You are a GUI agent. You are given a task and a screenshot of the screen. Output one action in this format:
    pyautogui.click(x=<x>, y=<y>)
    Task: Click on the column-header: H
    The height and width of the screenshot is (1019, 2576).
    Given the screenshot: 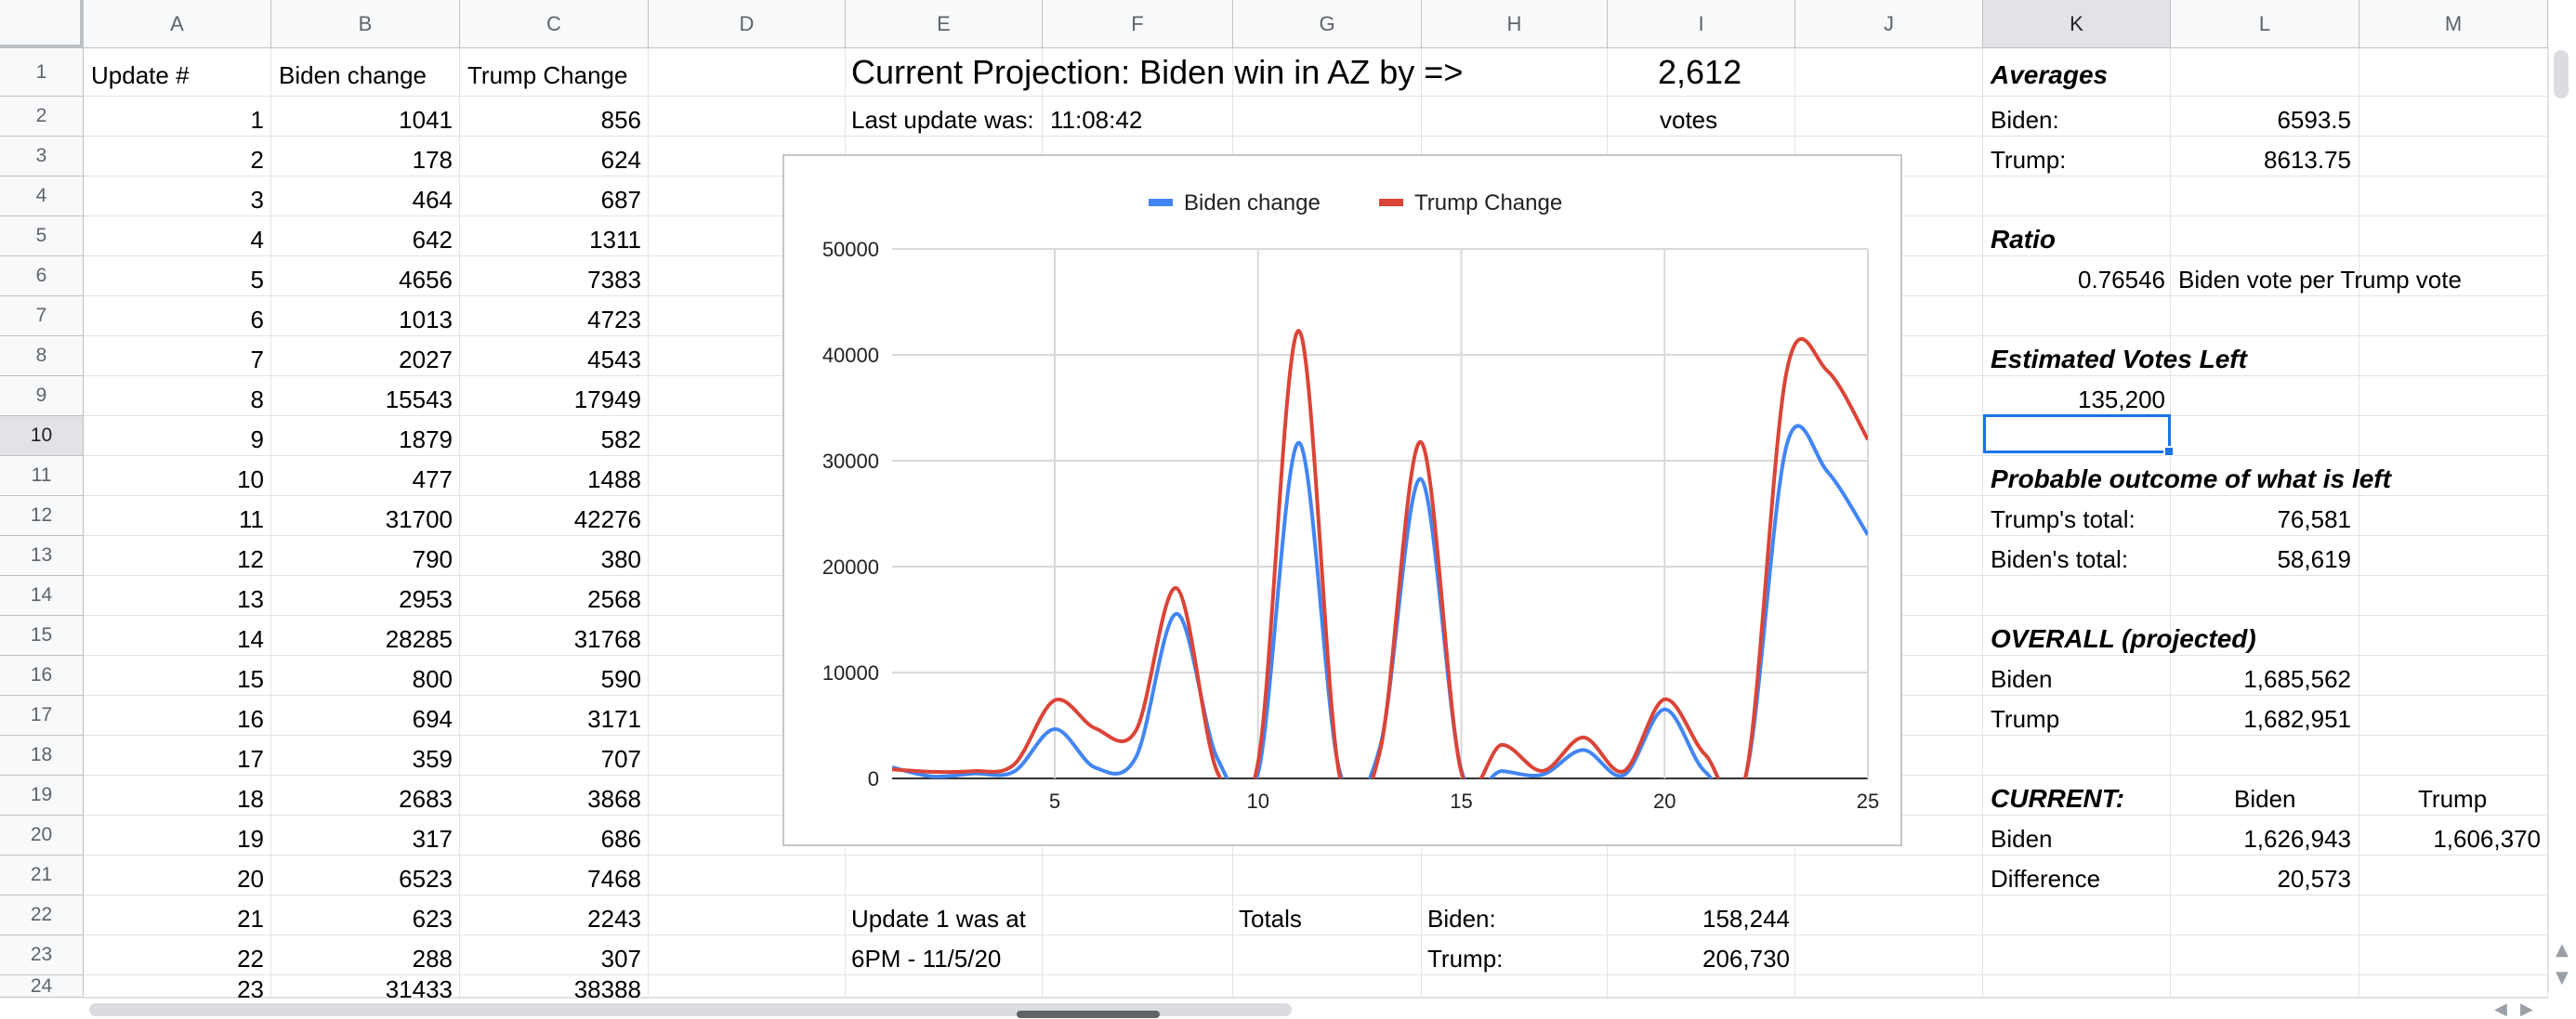 What is the action you would take?
    pyautogui.click(x=1515, y=24)
    